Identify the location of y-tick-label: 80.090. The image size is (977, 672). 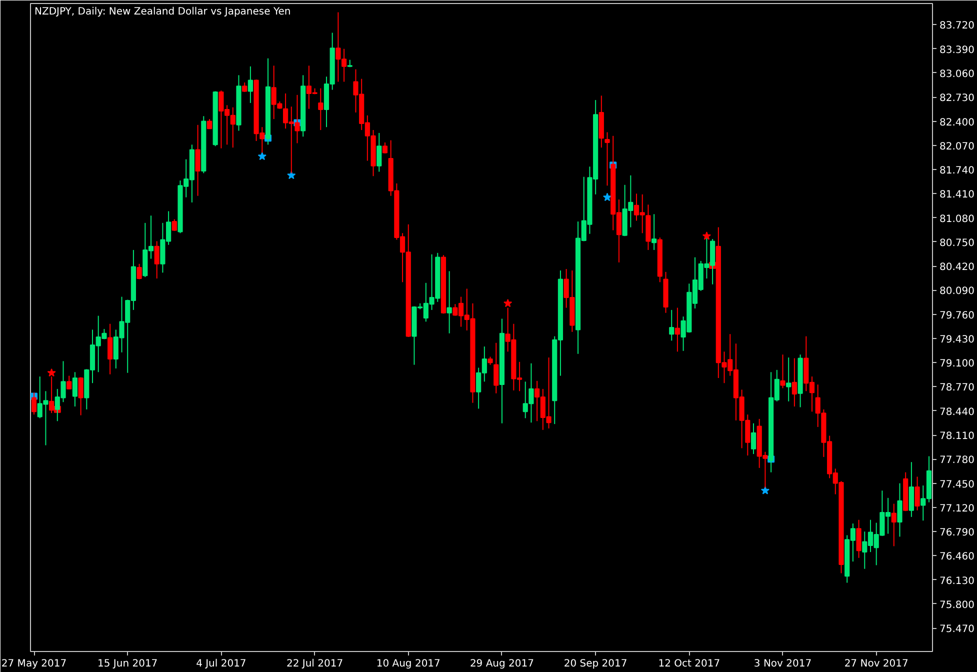
(957, 292).